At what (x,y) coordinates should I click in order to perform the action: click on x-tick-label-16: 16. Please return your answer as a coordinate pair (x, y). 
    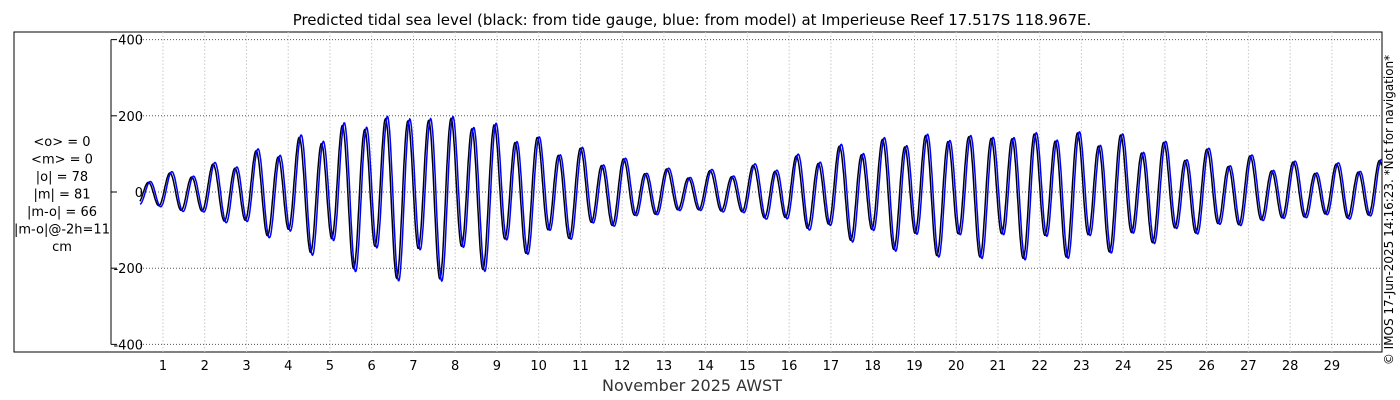
    Looking at the image, I should click on (789, 366).